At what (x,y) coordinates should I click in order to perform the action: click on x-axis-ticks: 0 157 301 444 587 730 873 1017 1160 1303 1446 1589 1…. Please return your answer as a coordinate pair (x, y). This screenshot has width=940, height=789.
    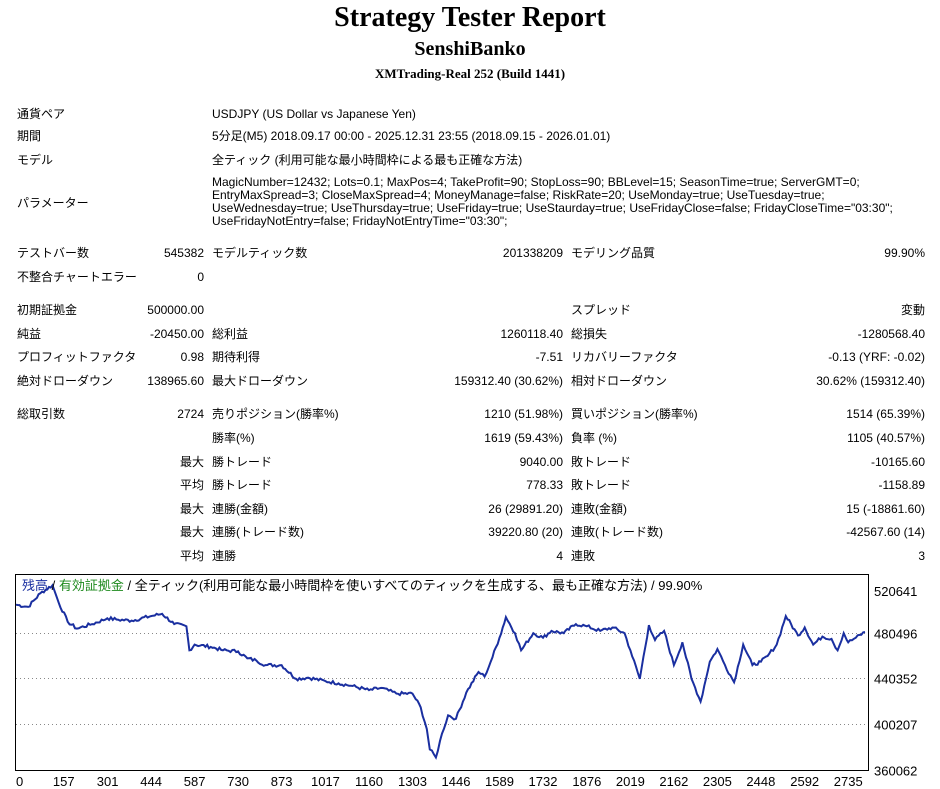
    Looking at the image, I should click on (439, 781).